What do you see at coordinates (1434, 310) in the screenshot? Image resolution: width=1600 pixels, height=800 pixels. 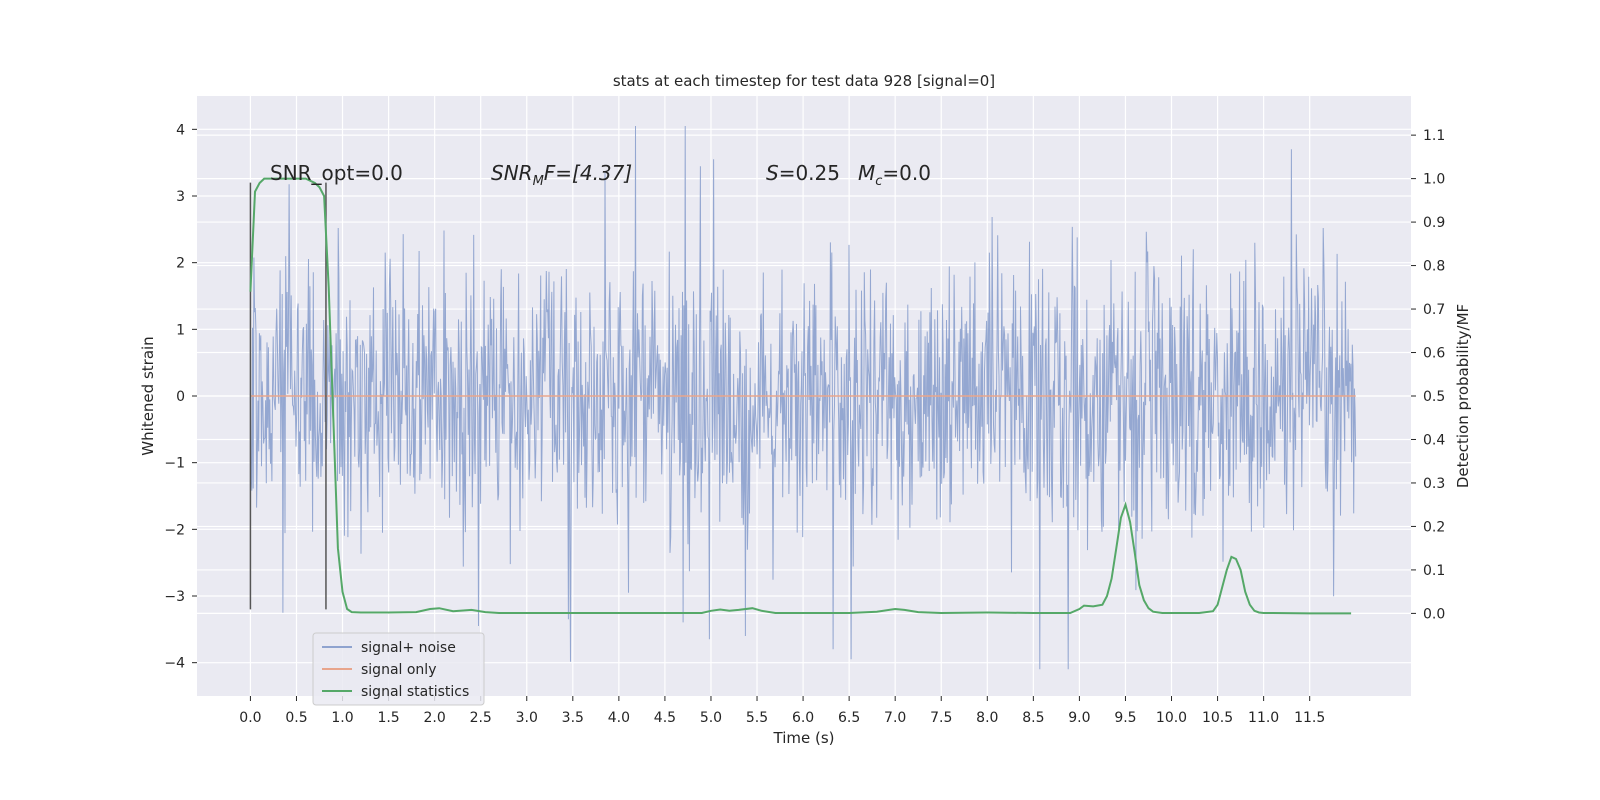 I see `y2-tick-label: 0.7` at bounding box center [1434, 310].